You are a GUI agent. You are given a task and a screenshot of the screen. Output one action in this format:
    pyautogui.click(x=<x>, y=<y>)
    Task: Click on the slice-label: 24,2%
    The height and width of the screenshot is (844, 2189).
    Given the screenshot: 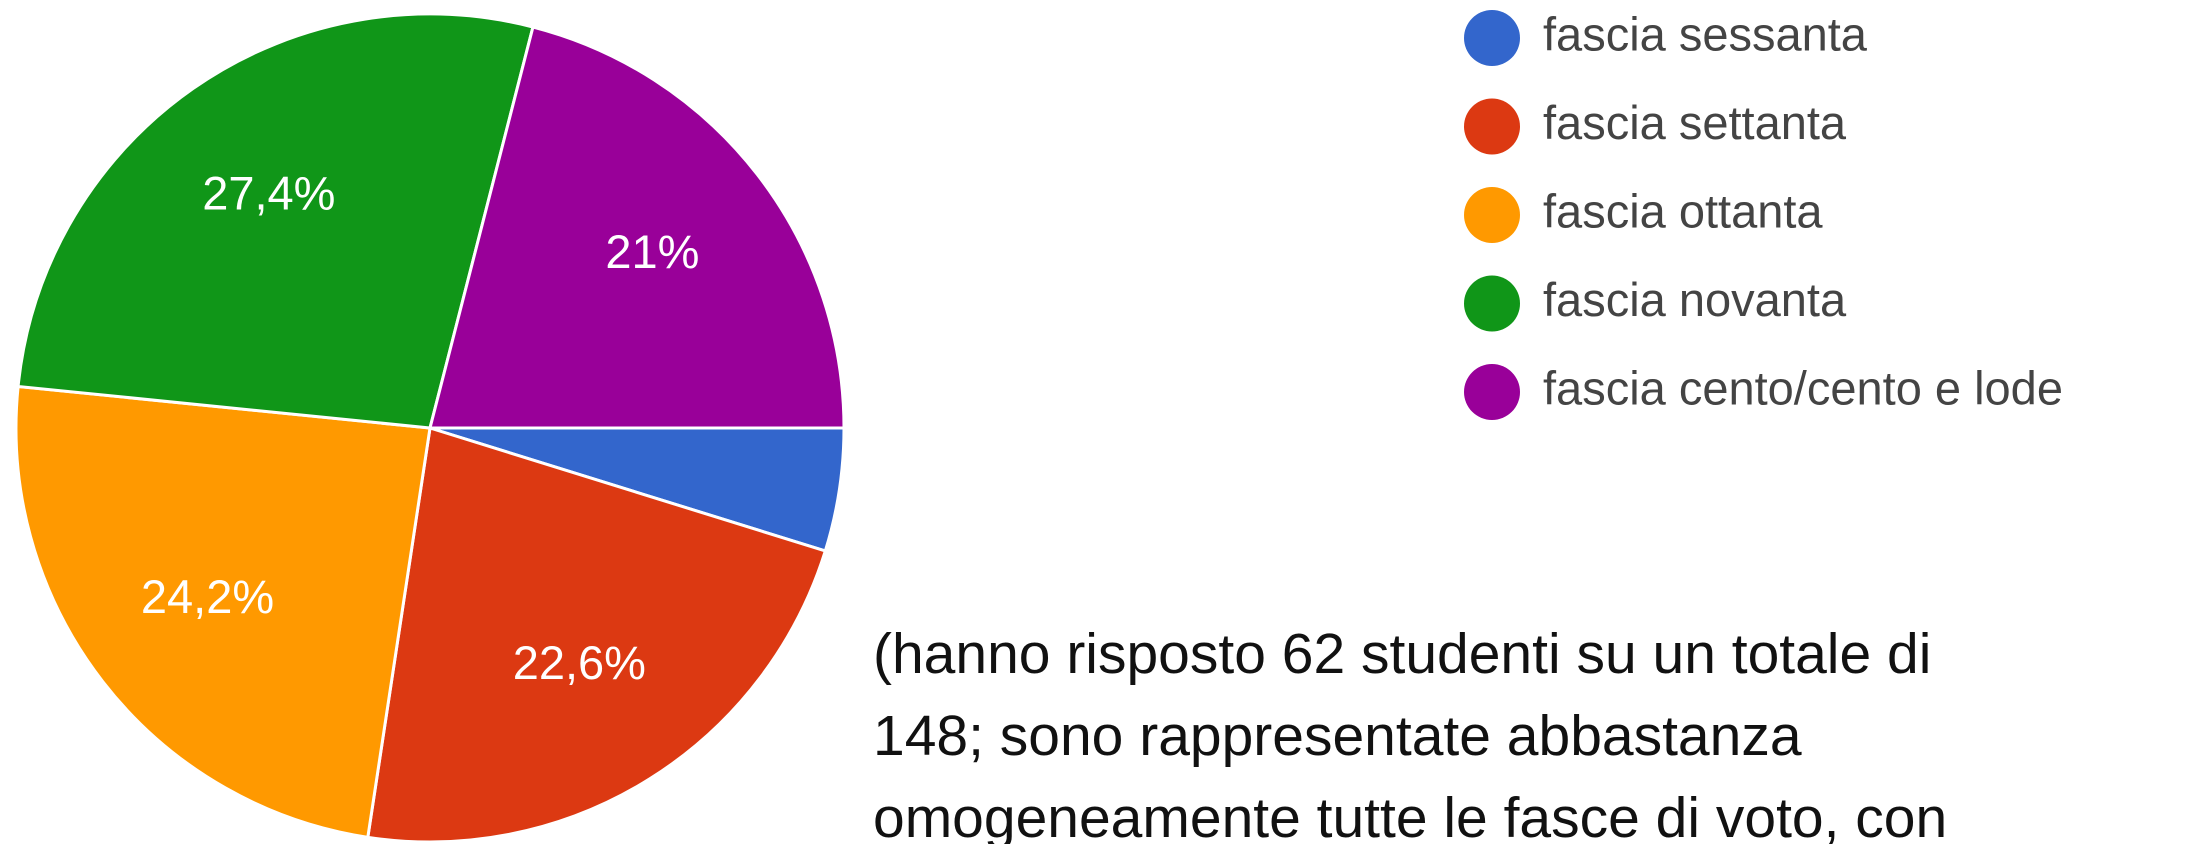 What is the action you would take?
    pyautogui.click(x=207, y=596)
    